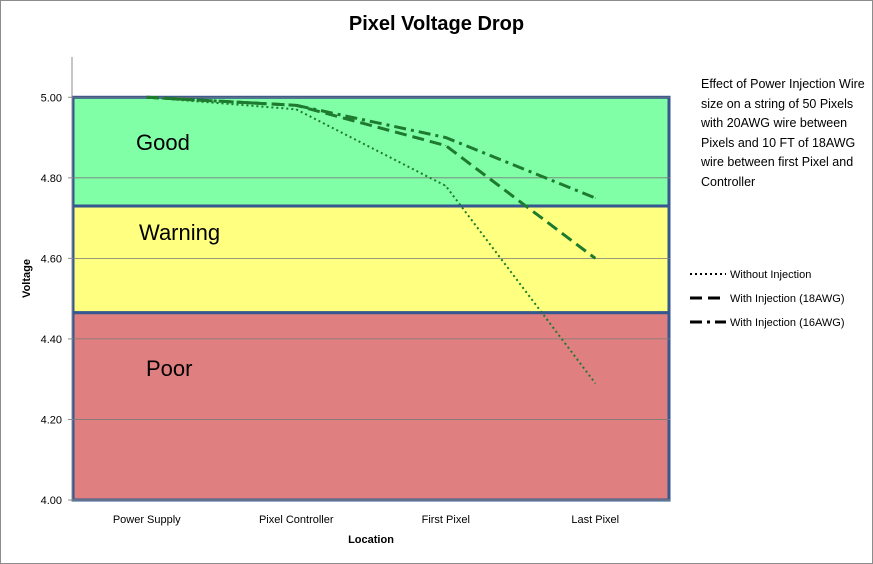  Describe the element at coordinates (169, 368) in the screenshot. I see `zone-label: Poor` at that location.